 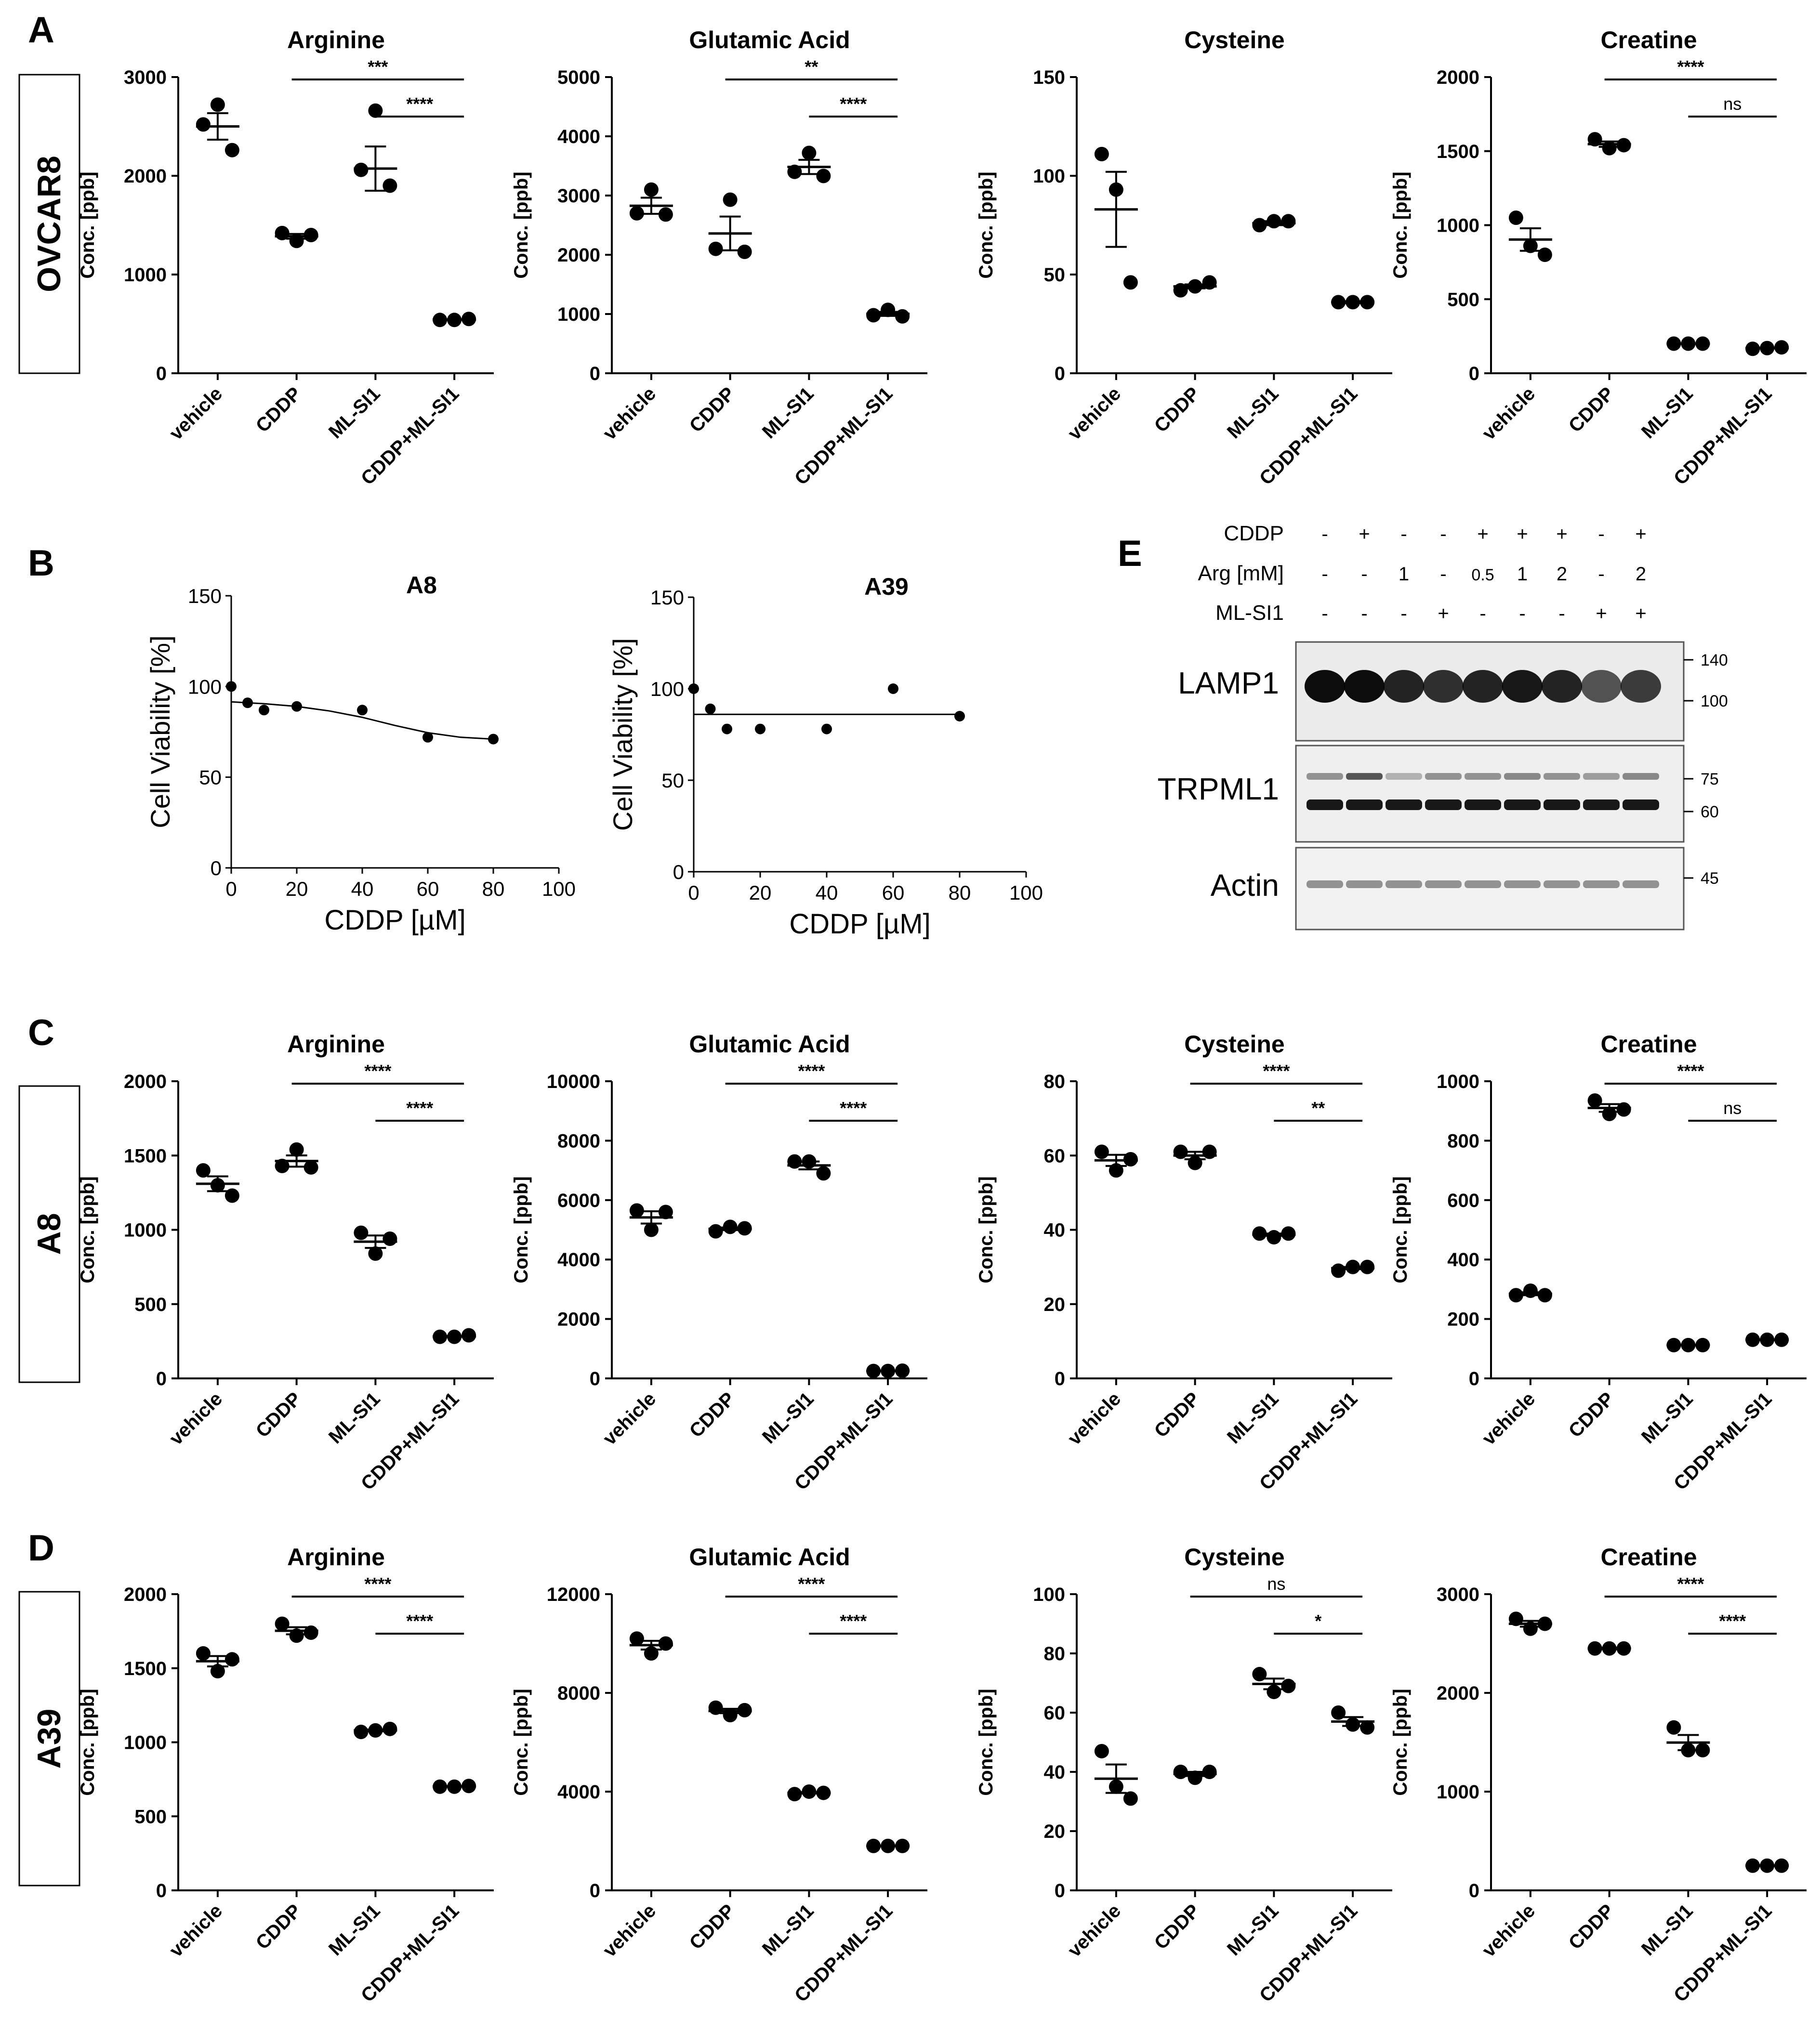 What do you see at coordinates (49, 1739) in the screenshot?
I see `row-label-a39: A39` at bounding box center [49, 1739].